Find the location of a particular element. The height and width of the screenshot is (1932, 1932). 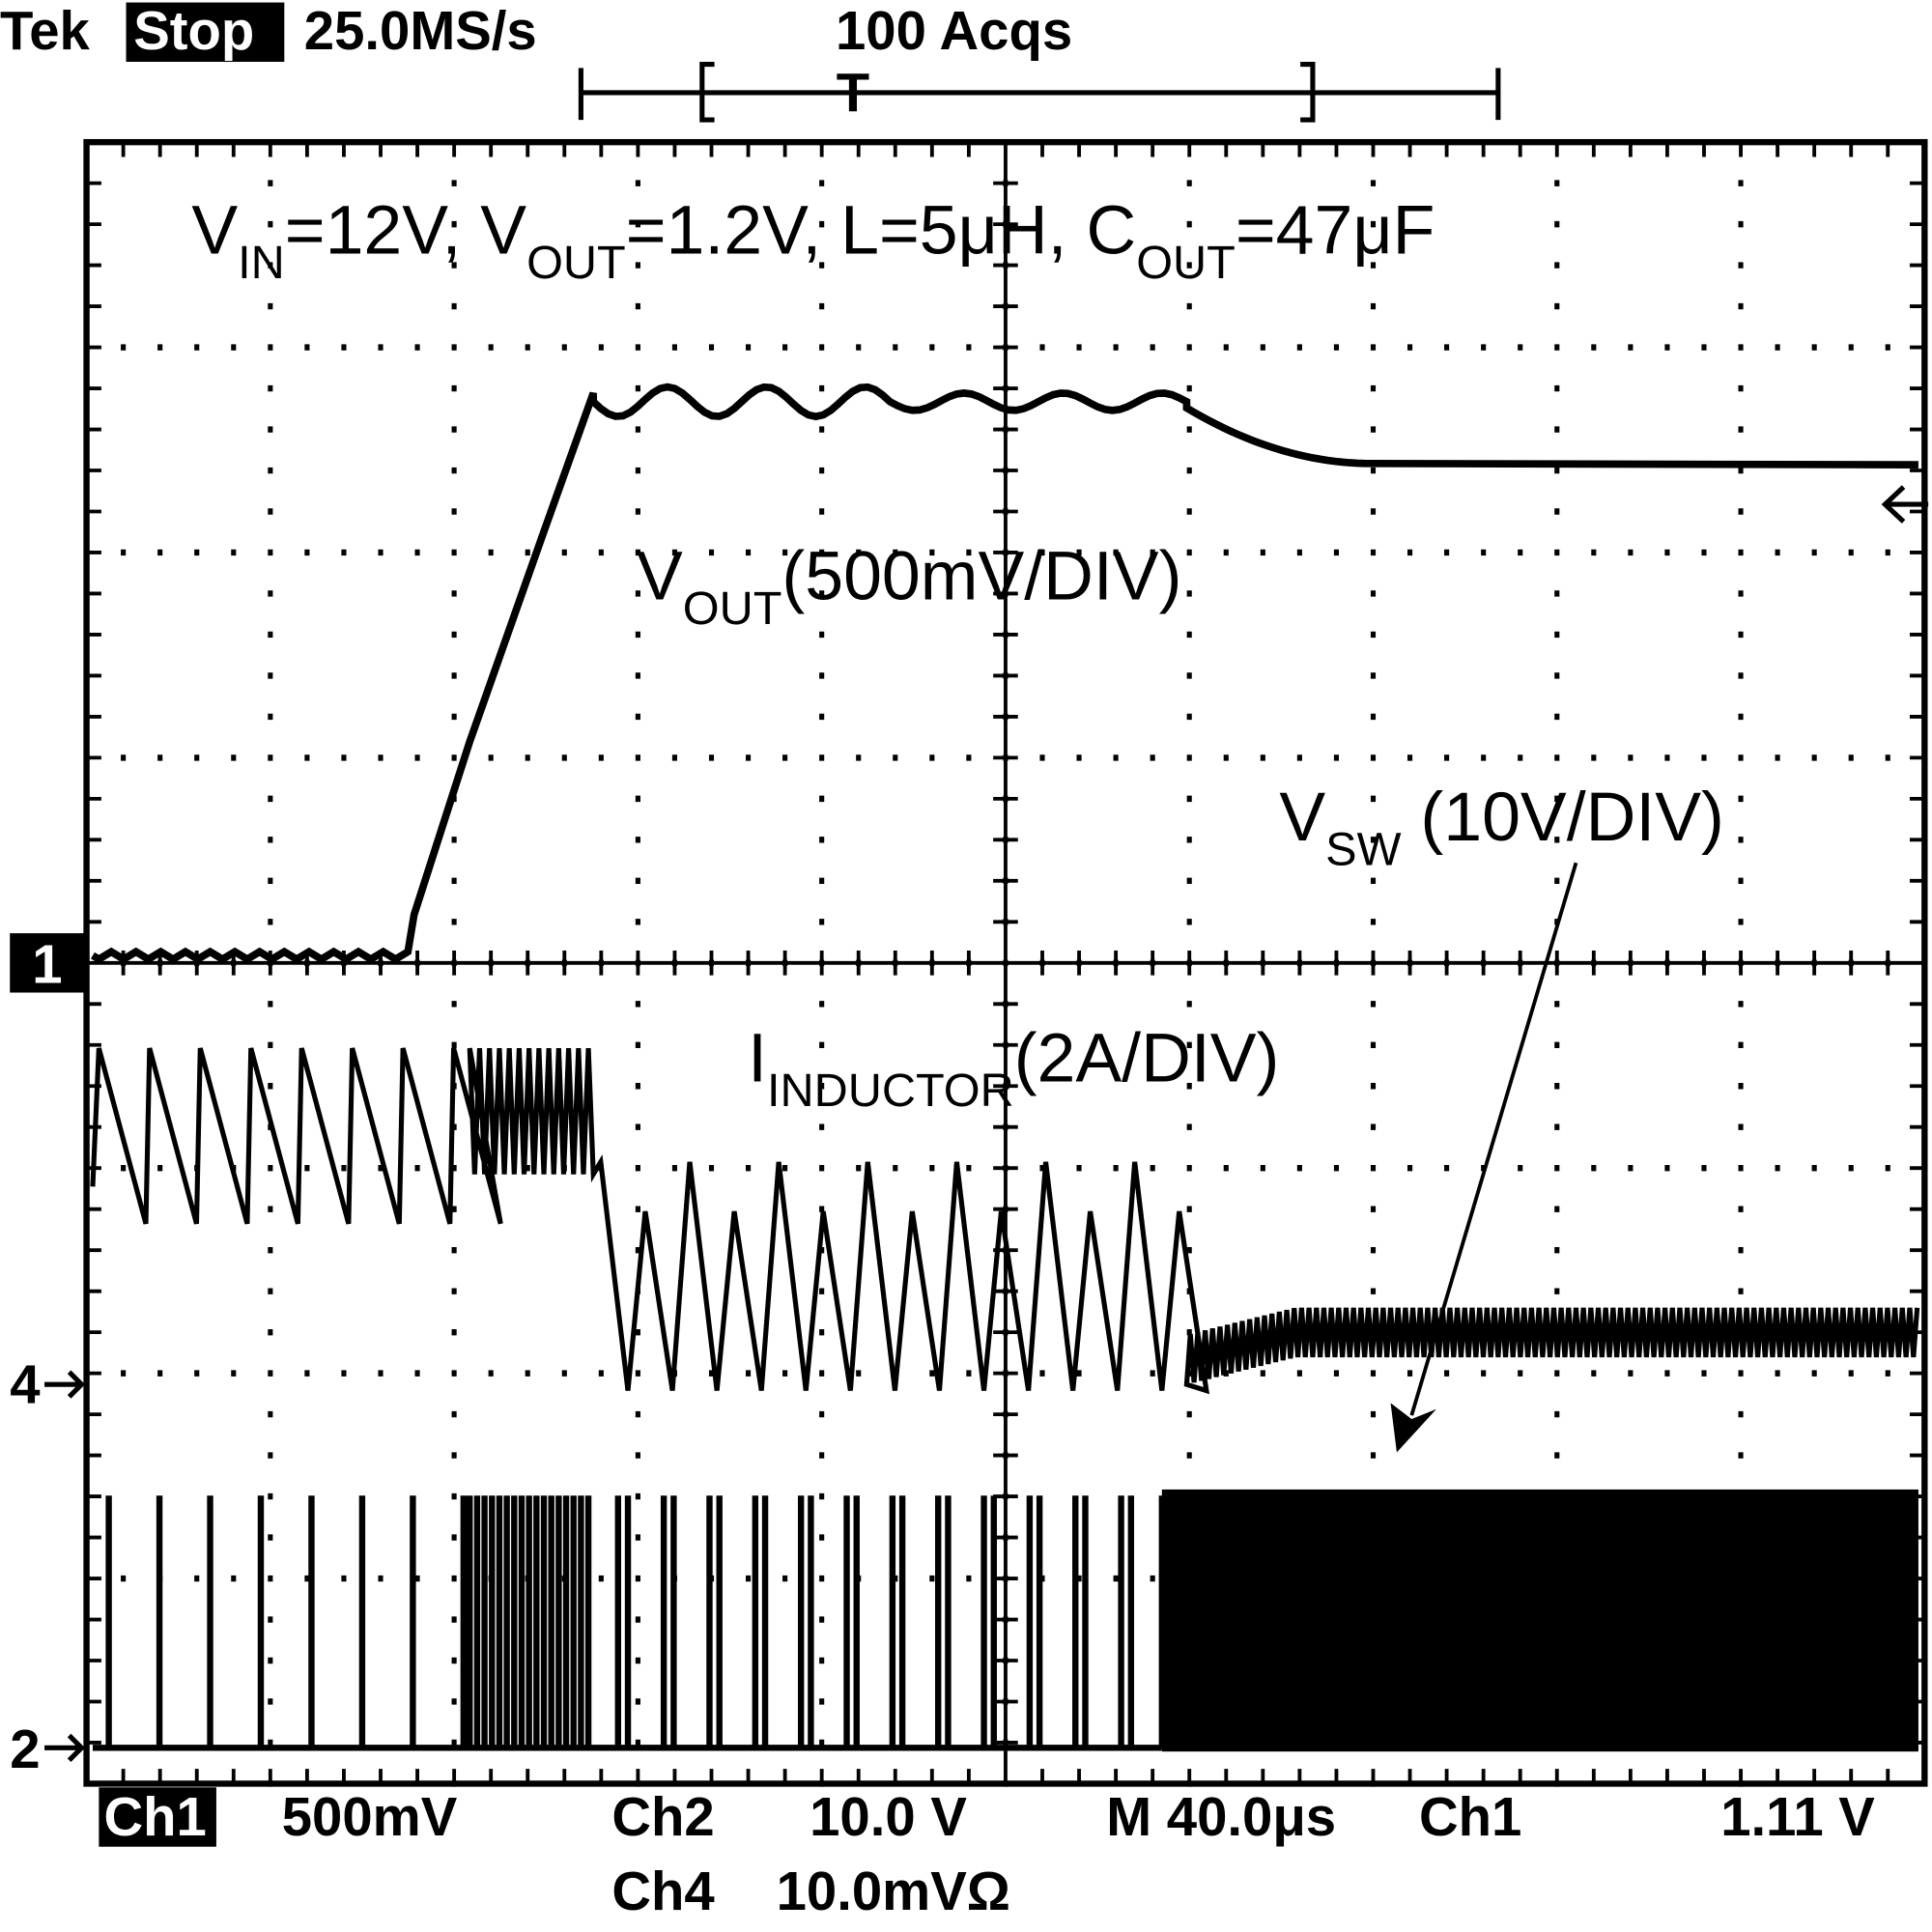

footer-ch2: Ch2 is located at coordinates (662, 1816).